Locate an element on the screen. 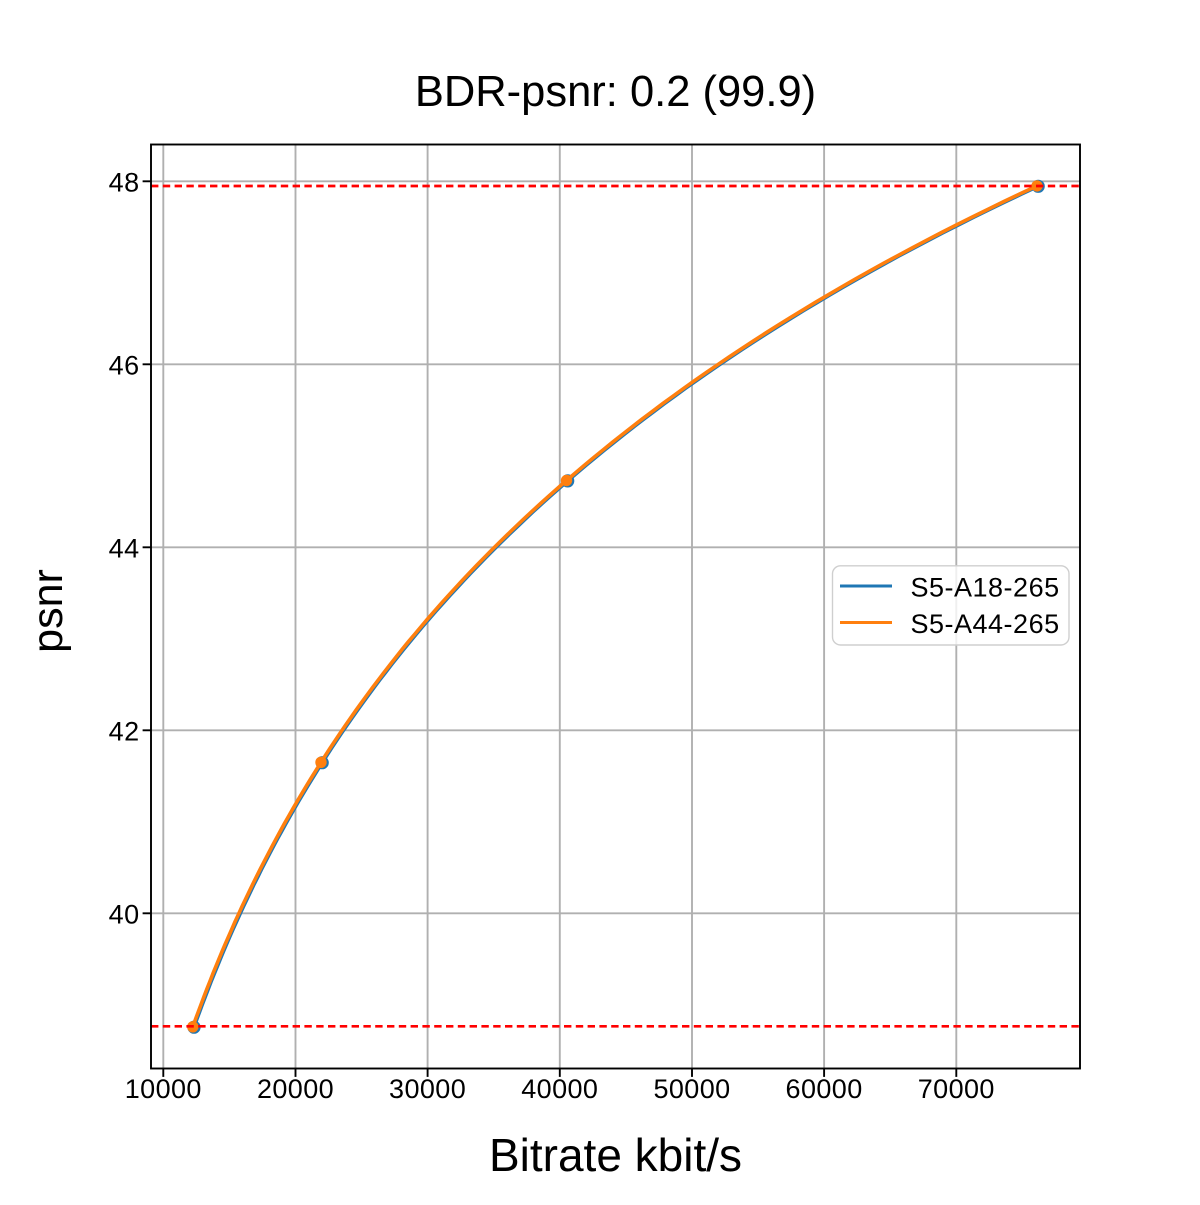 The width and height of the screenshot is (1200, 1205). svg-text: 30000 is located at coordinates (427, 1089).